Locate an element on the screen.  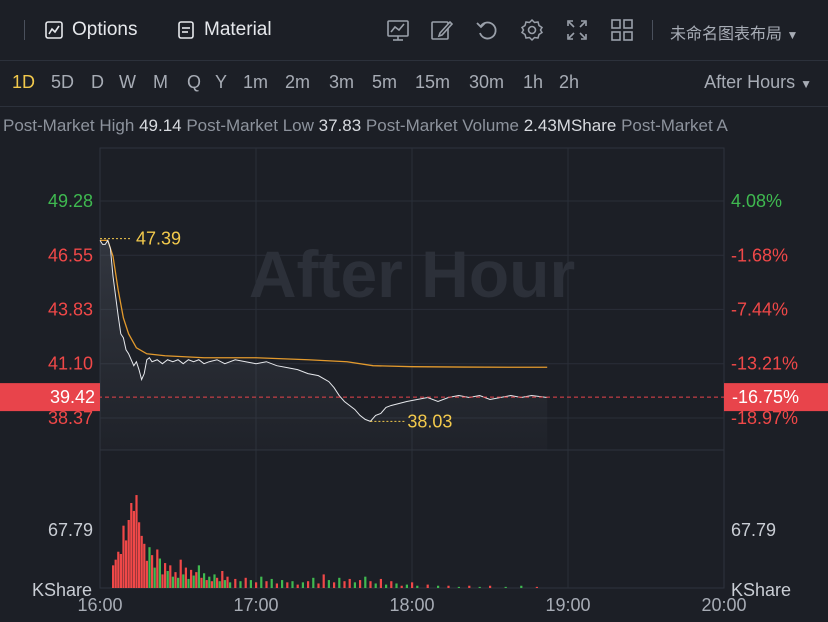
price-tick-label: 43.83 is located at coordinates (70, 309).